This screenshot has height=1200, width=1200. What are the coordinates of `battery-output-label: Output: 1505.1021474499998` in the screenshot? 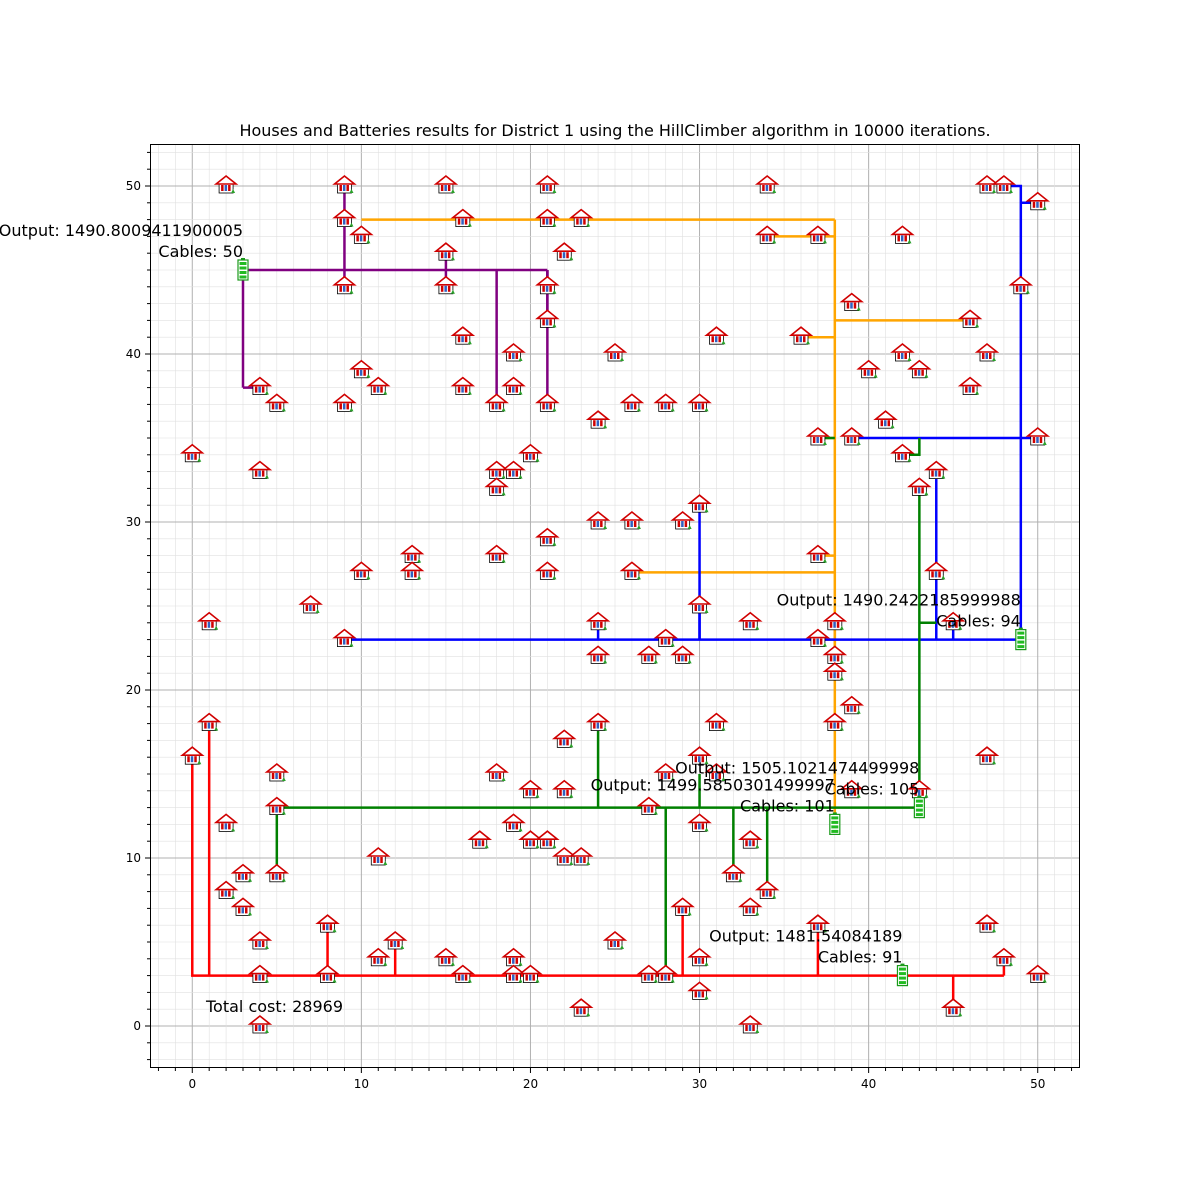 It's located at (797, 768).